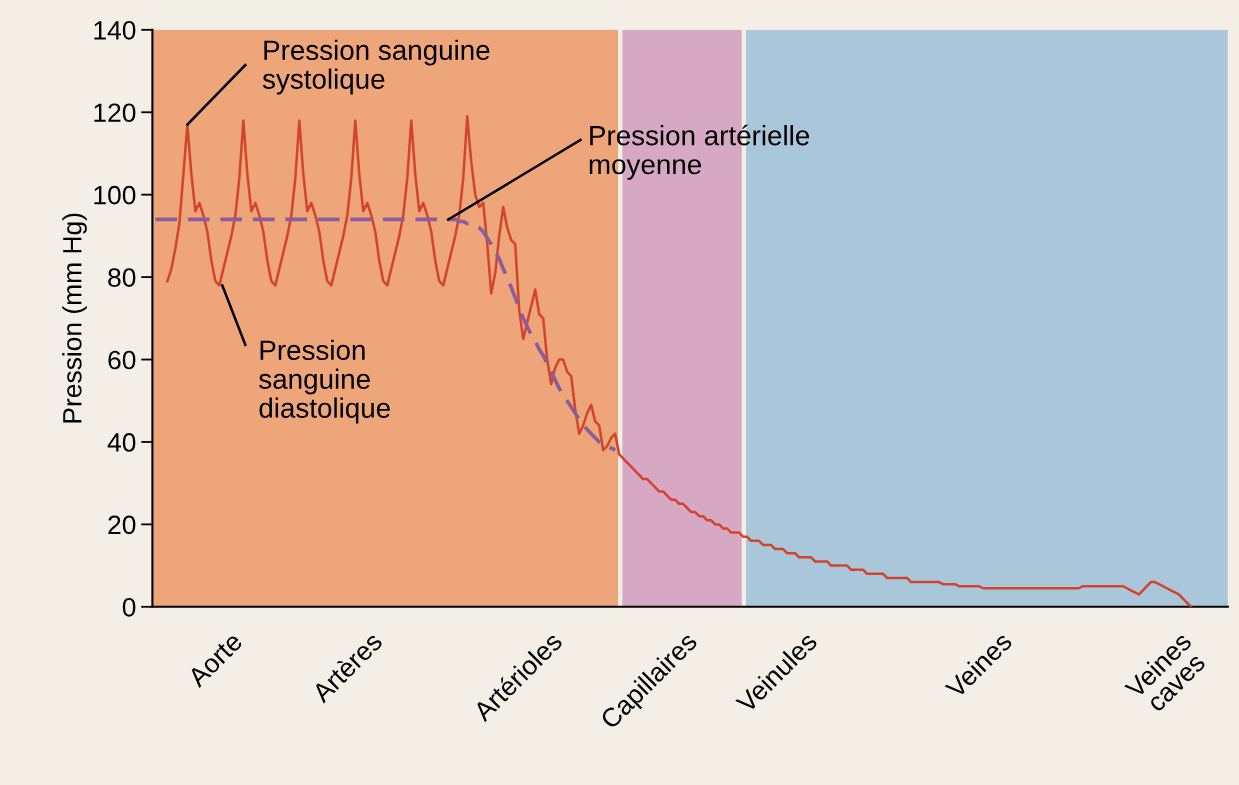 The width and height of the screenshot is (1239, 785). Describe the element at coordinates (74, 318) in the screenshot. I see `y-axis-title: Pression (mm Hg)` at that location.